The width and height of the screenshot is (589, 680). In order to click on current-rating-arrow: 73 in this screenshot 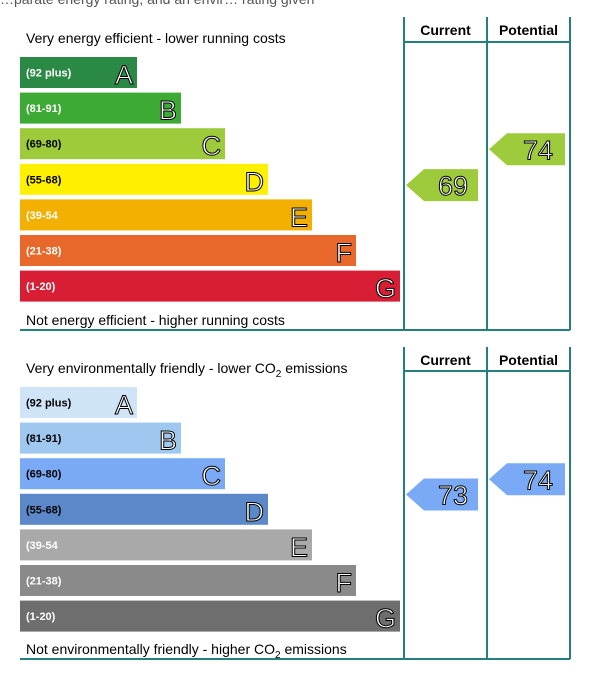, I will do `click(442, 494)`.